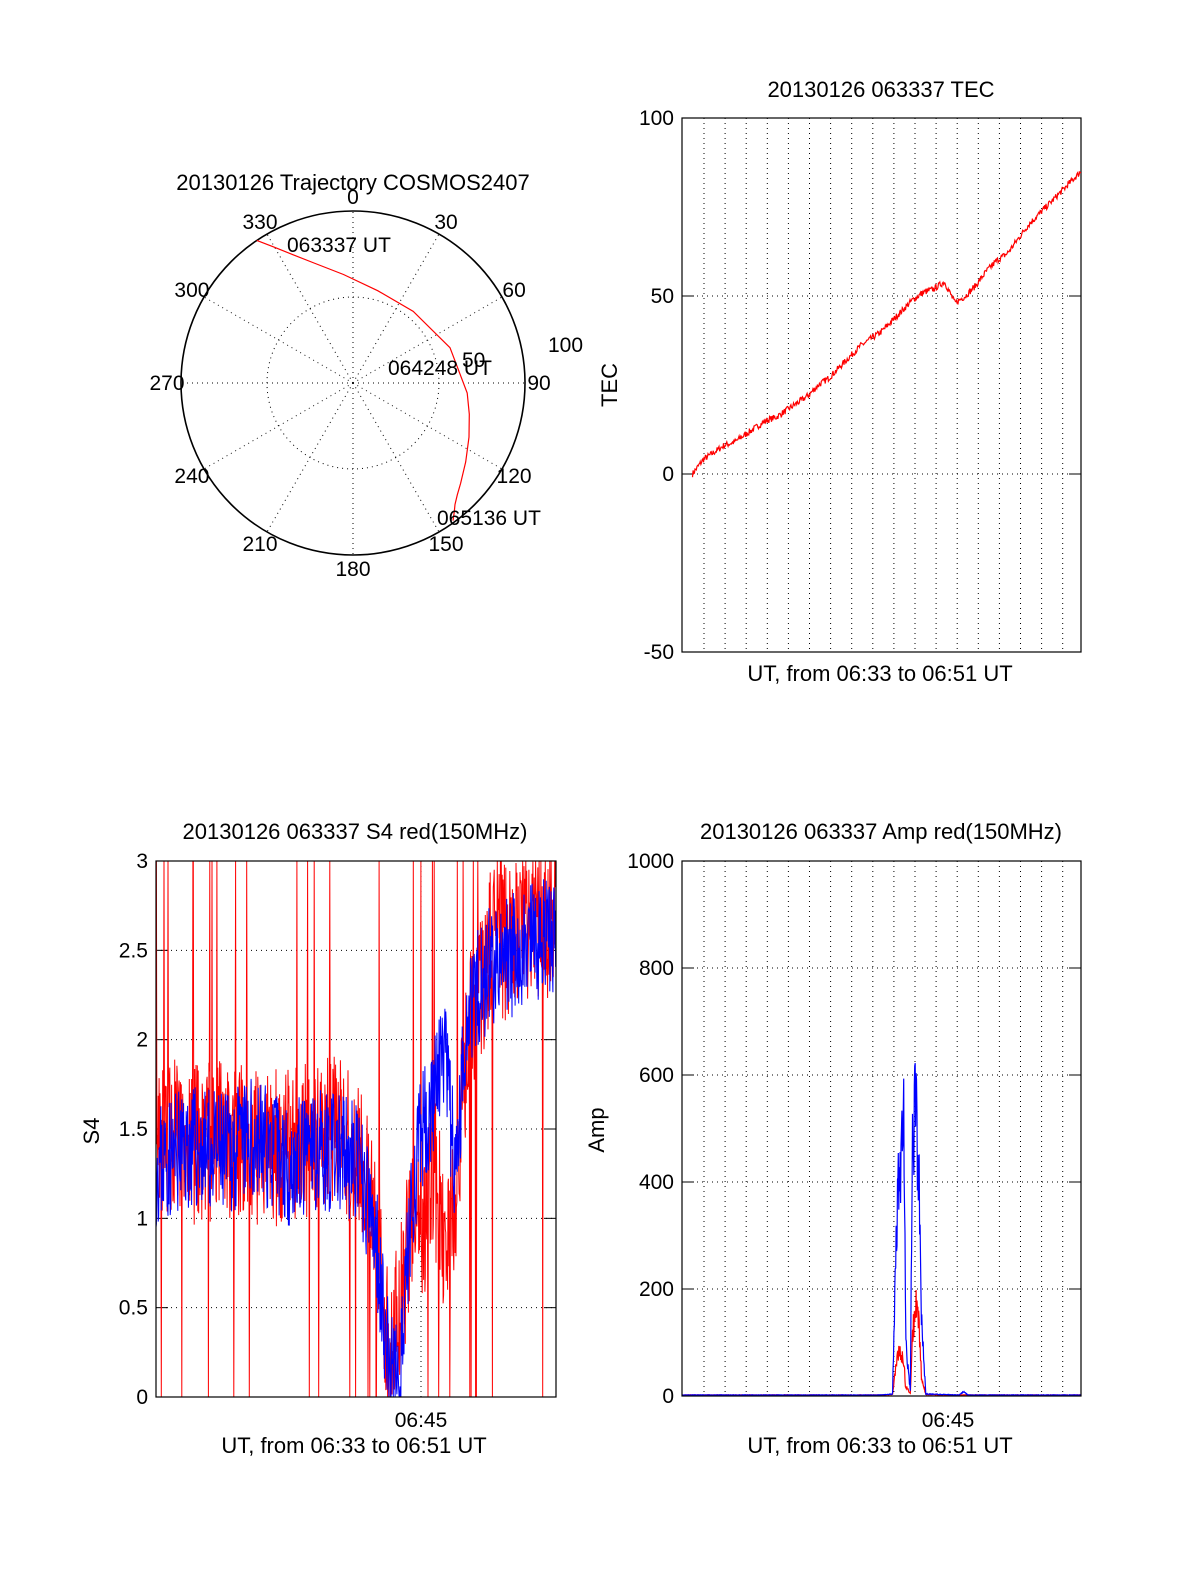  Describe the element at coordinates (662, 296) in the screenshot. I see `y-tick-label: 50` at that location.